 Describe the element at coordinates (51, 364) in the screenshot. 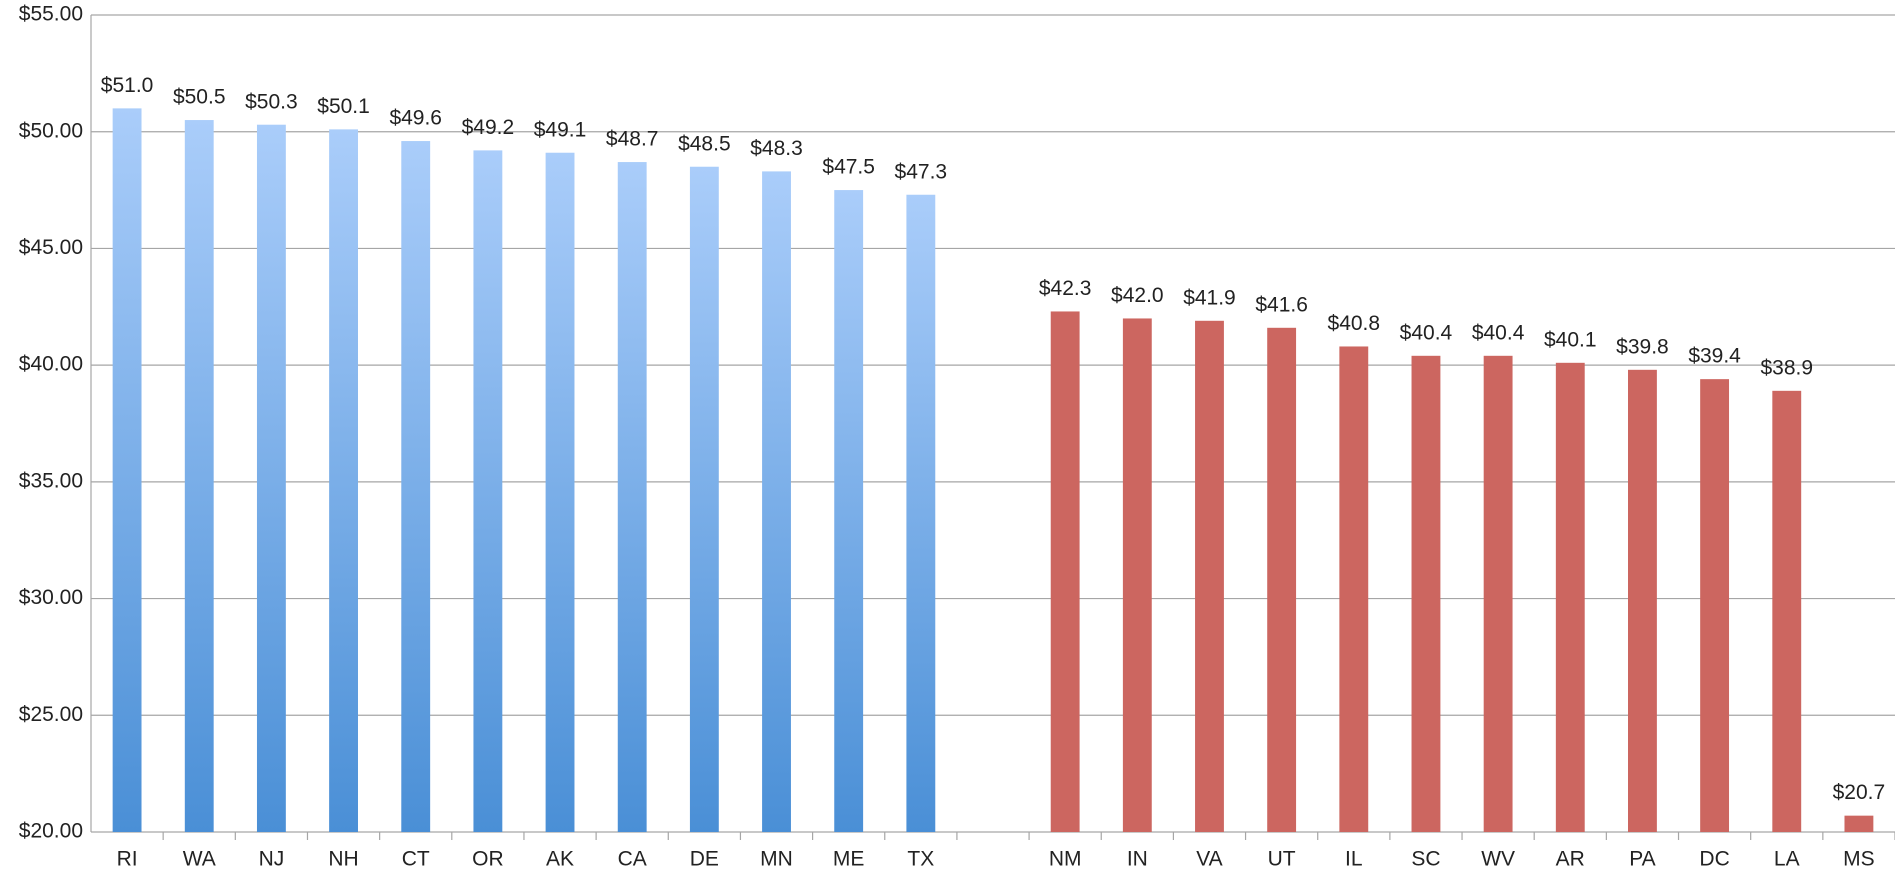

I see `y-tick-label: $40.00` at that location.